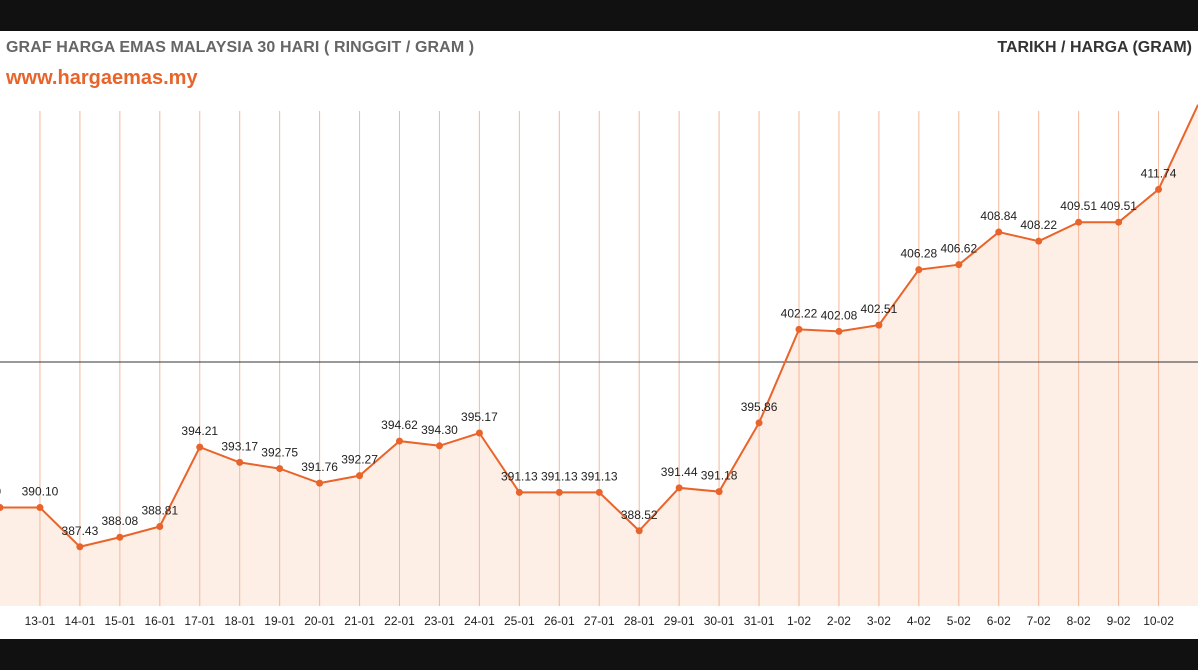 This screenshot has width=1198, height=670. Describe the element at coordinates (799, 313) in the screenshot. I see `data-label-1-02: 402.22` at that location.